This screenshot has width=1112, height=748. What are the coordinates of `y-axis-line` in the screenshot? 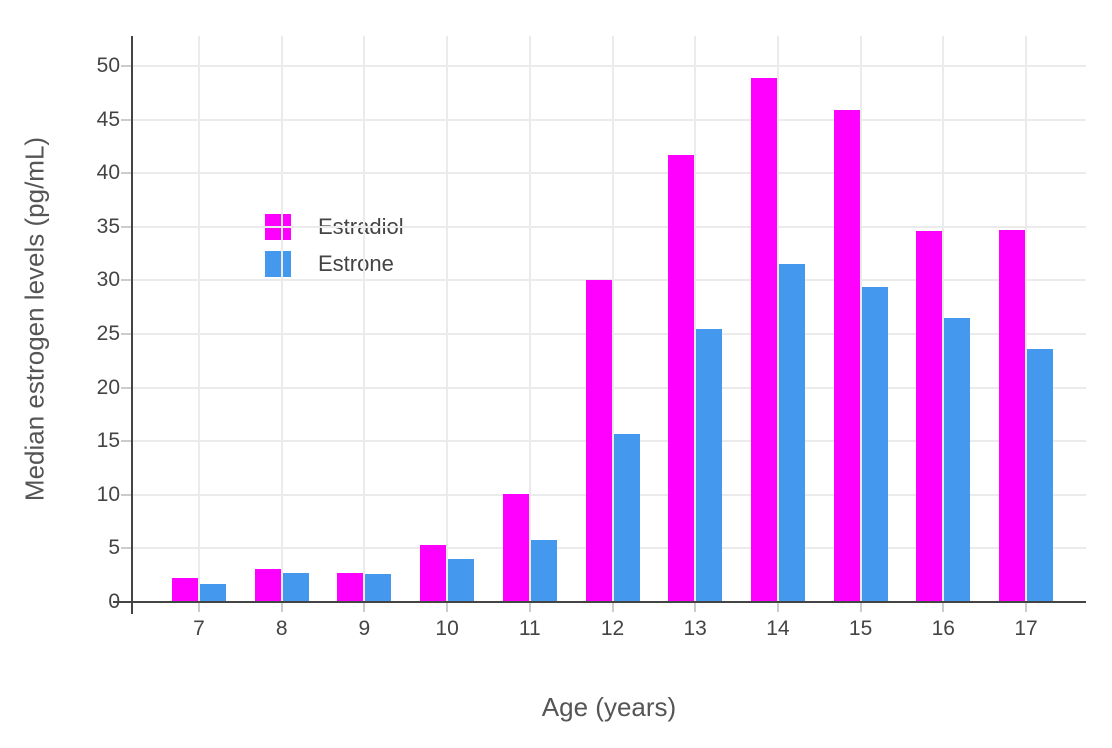 It's located at (132, 325).